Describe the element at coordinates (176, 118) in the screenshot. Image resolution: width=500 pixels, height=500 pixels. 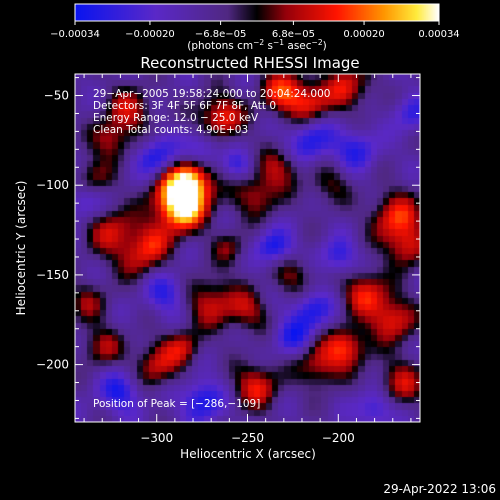
I see `energy-range-text: Energy Range: 12.0 − 25.0 keV` at that location.